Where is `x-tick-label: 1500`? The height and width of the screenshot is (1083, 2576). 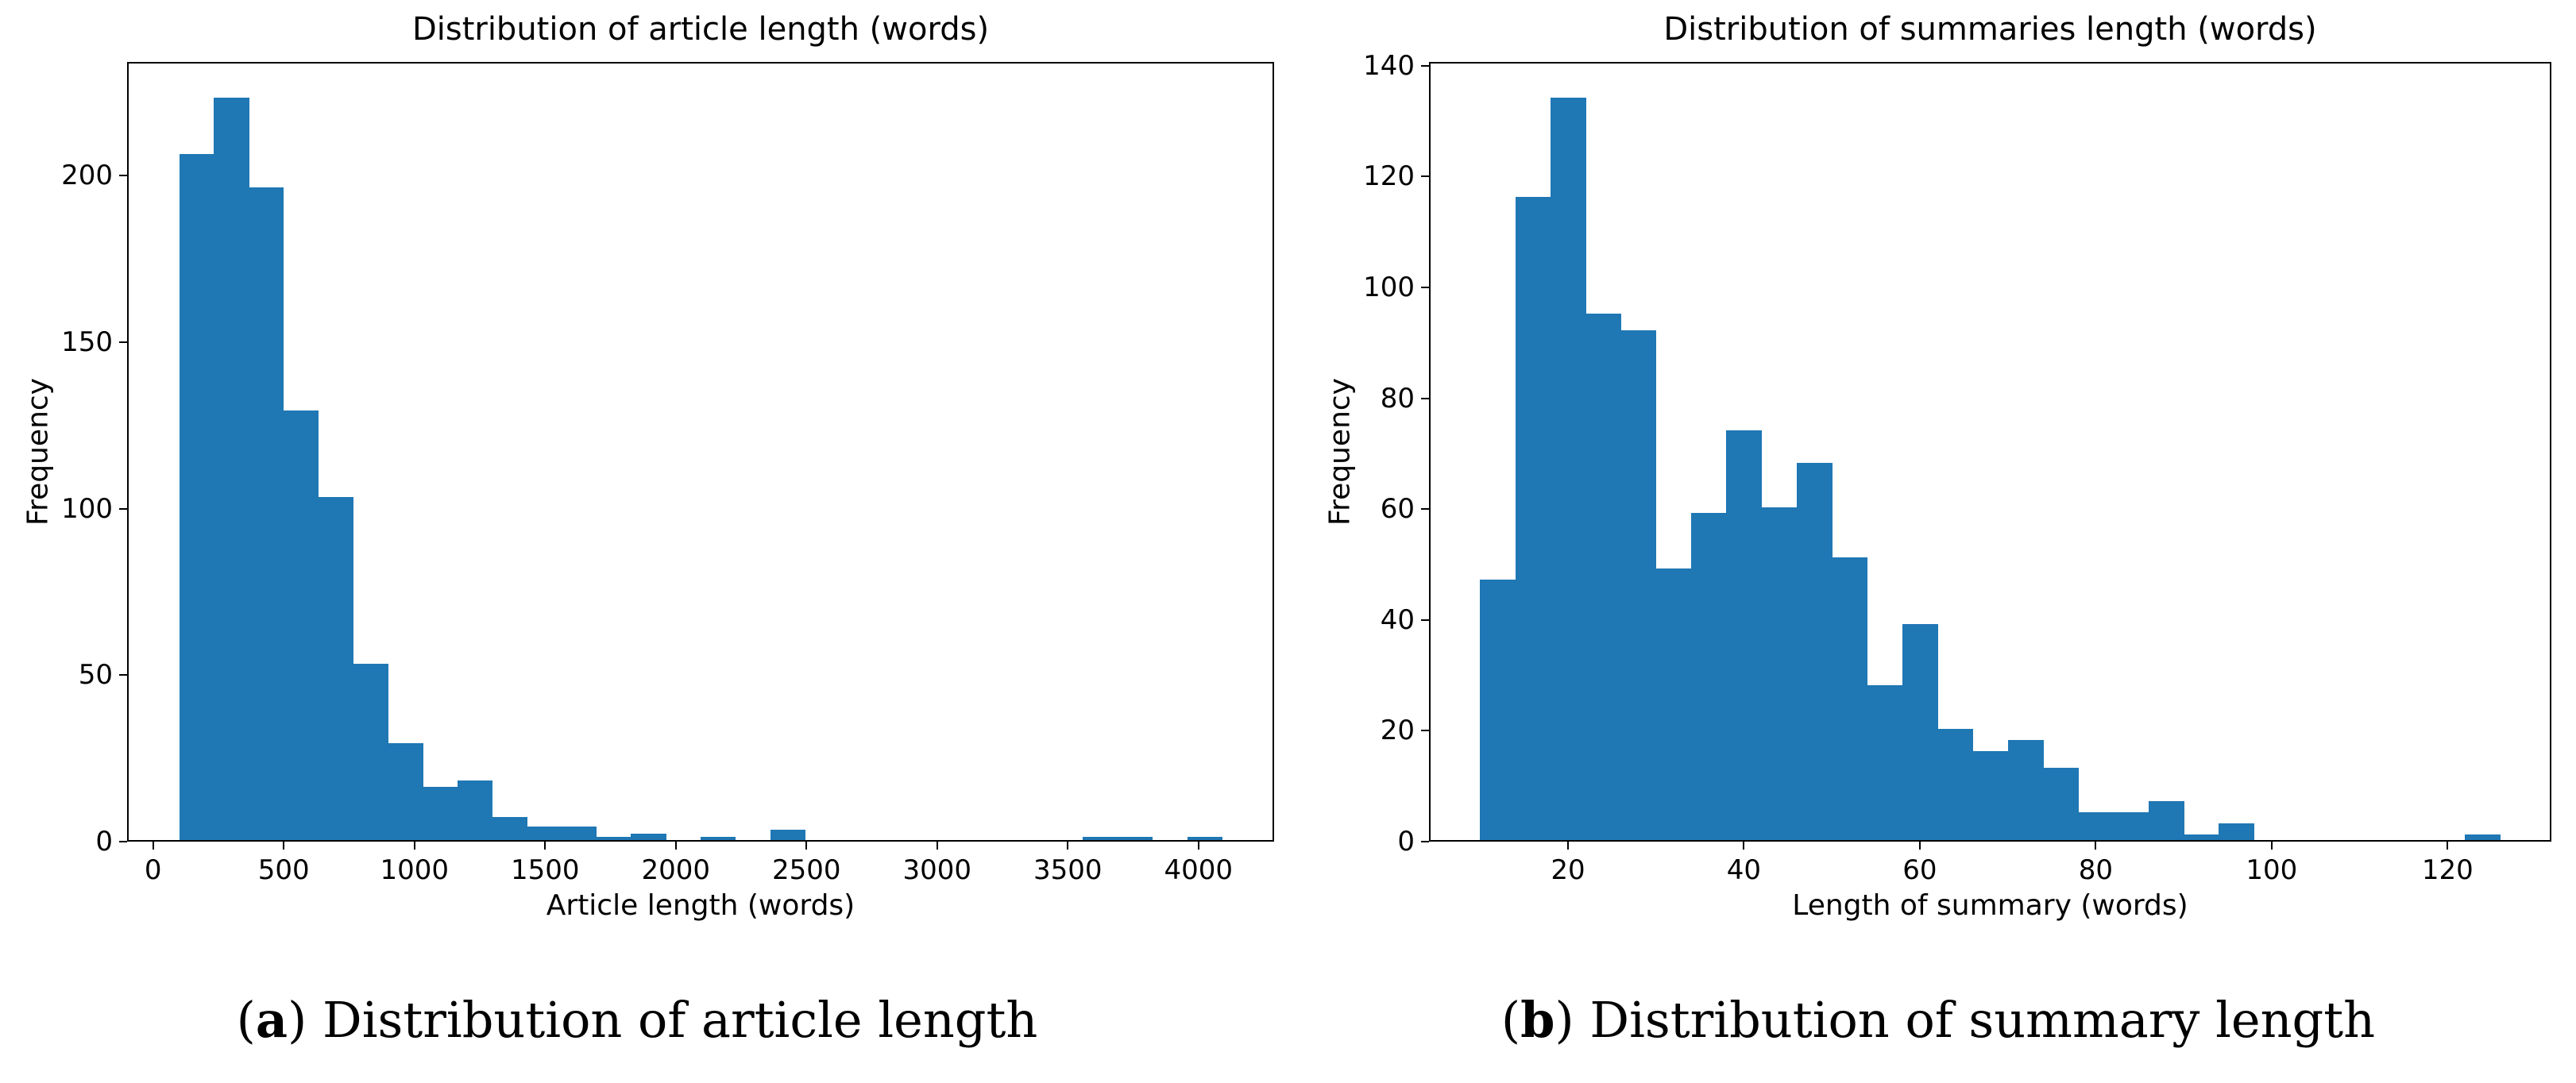 x-tick-label: 1500 is located at coordinates (545, 870).